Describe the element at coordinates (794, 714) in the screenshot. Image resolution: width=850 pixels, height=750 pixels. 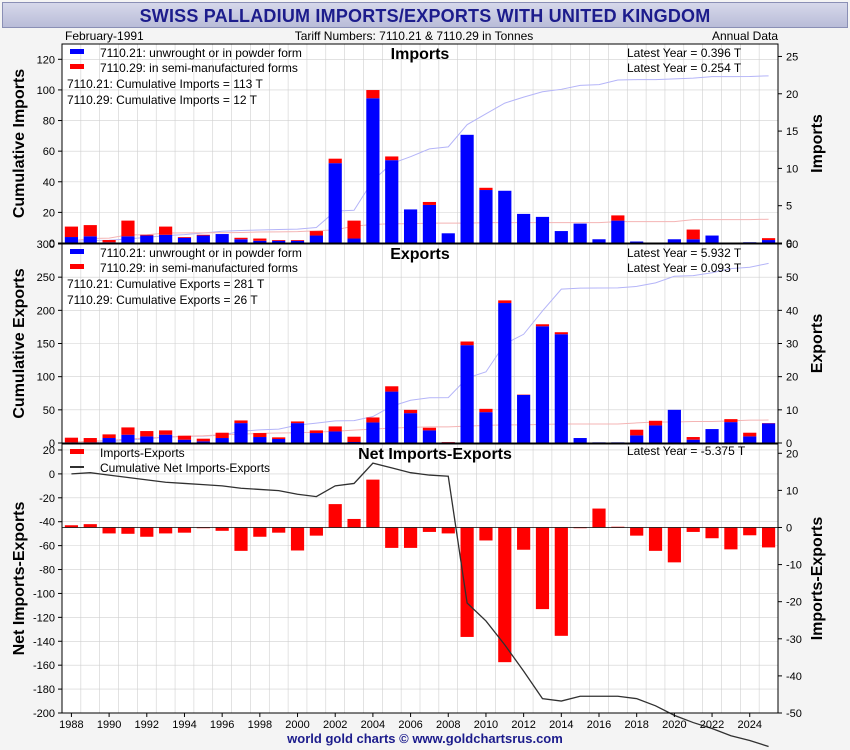
I see `panel-2-tick-label-right: -50` at that location.